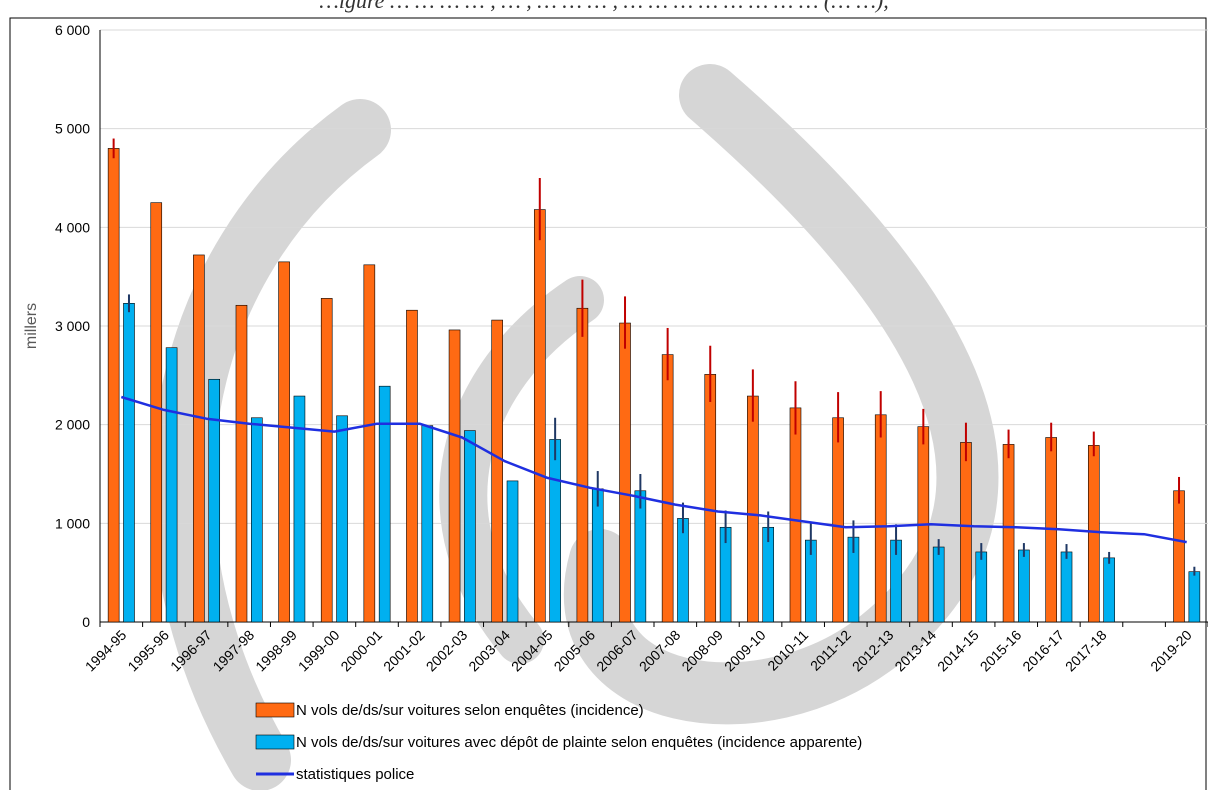  What do you see at coordinates (72, 30) in the screenshot?
I see `y-tick-label: 6 000` at bounding box center [72, 30].